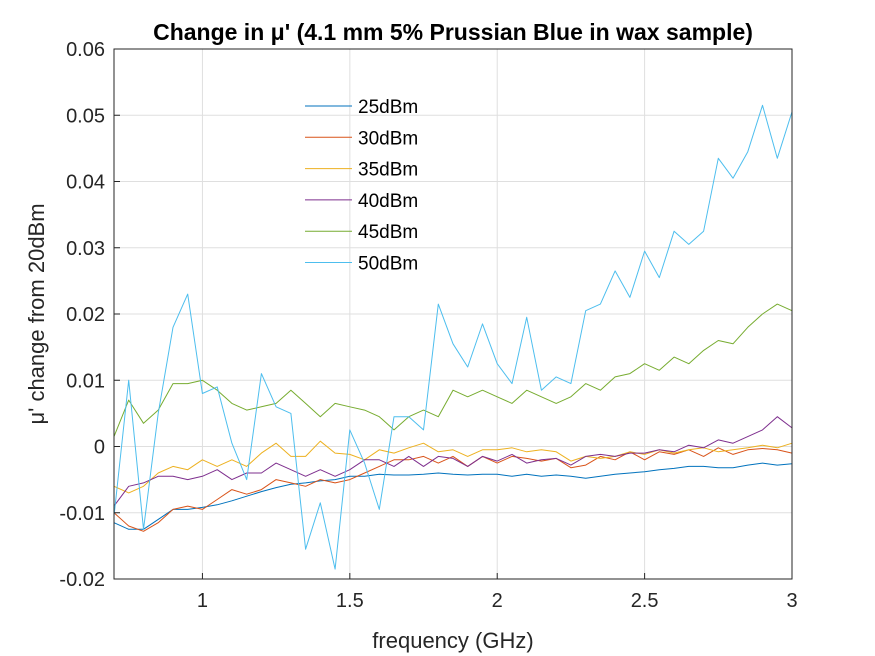 This screenshot has width=875, height=656. Describe the element at coordinates (452, 640) in the screenshot. I see `x-axis-label: frequency (GHz)` at that location.